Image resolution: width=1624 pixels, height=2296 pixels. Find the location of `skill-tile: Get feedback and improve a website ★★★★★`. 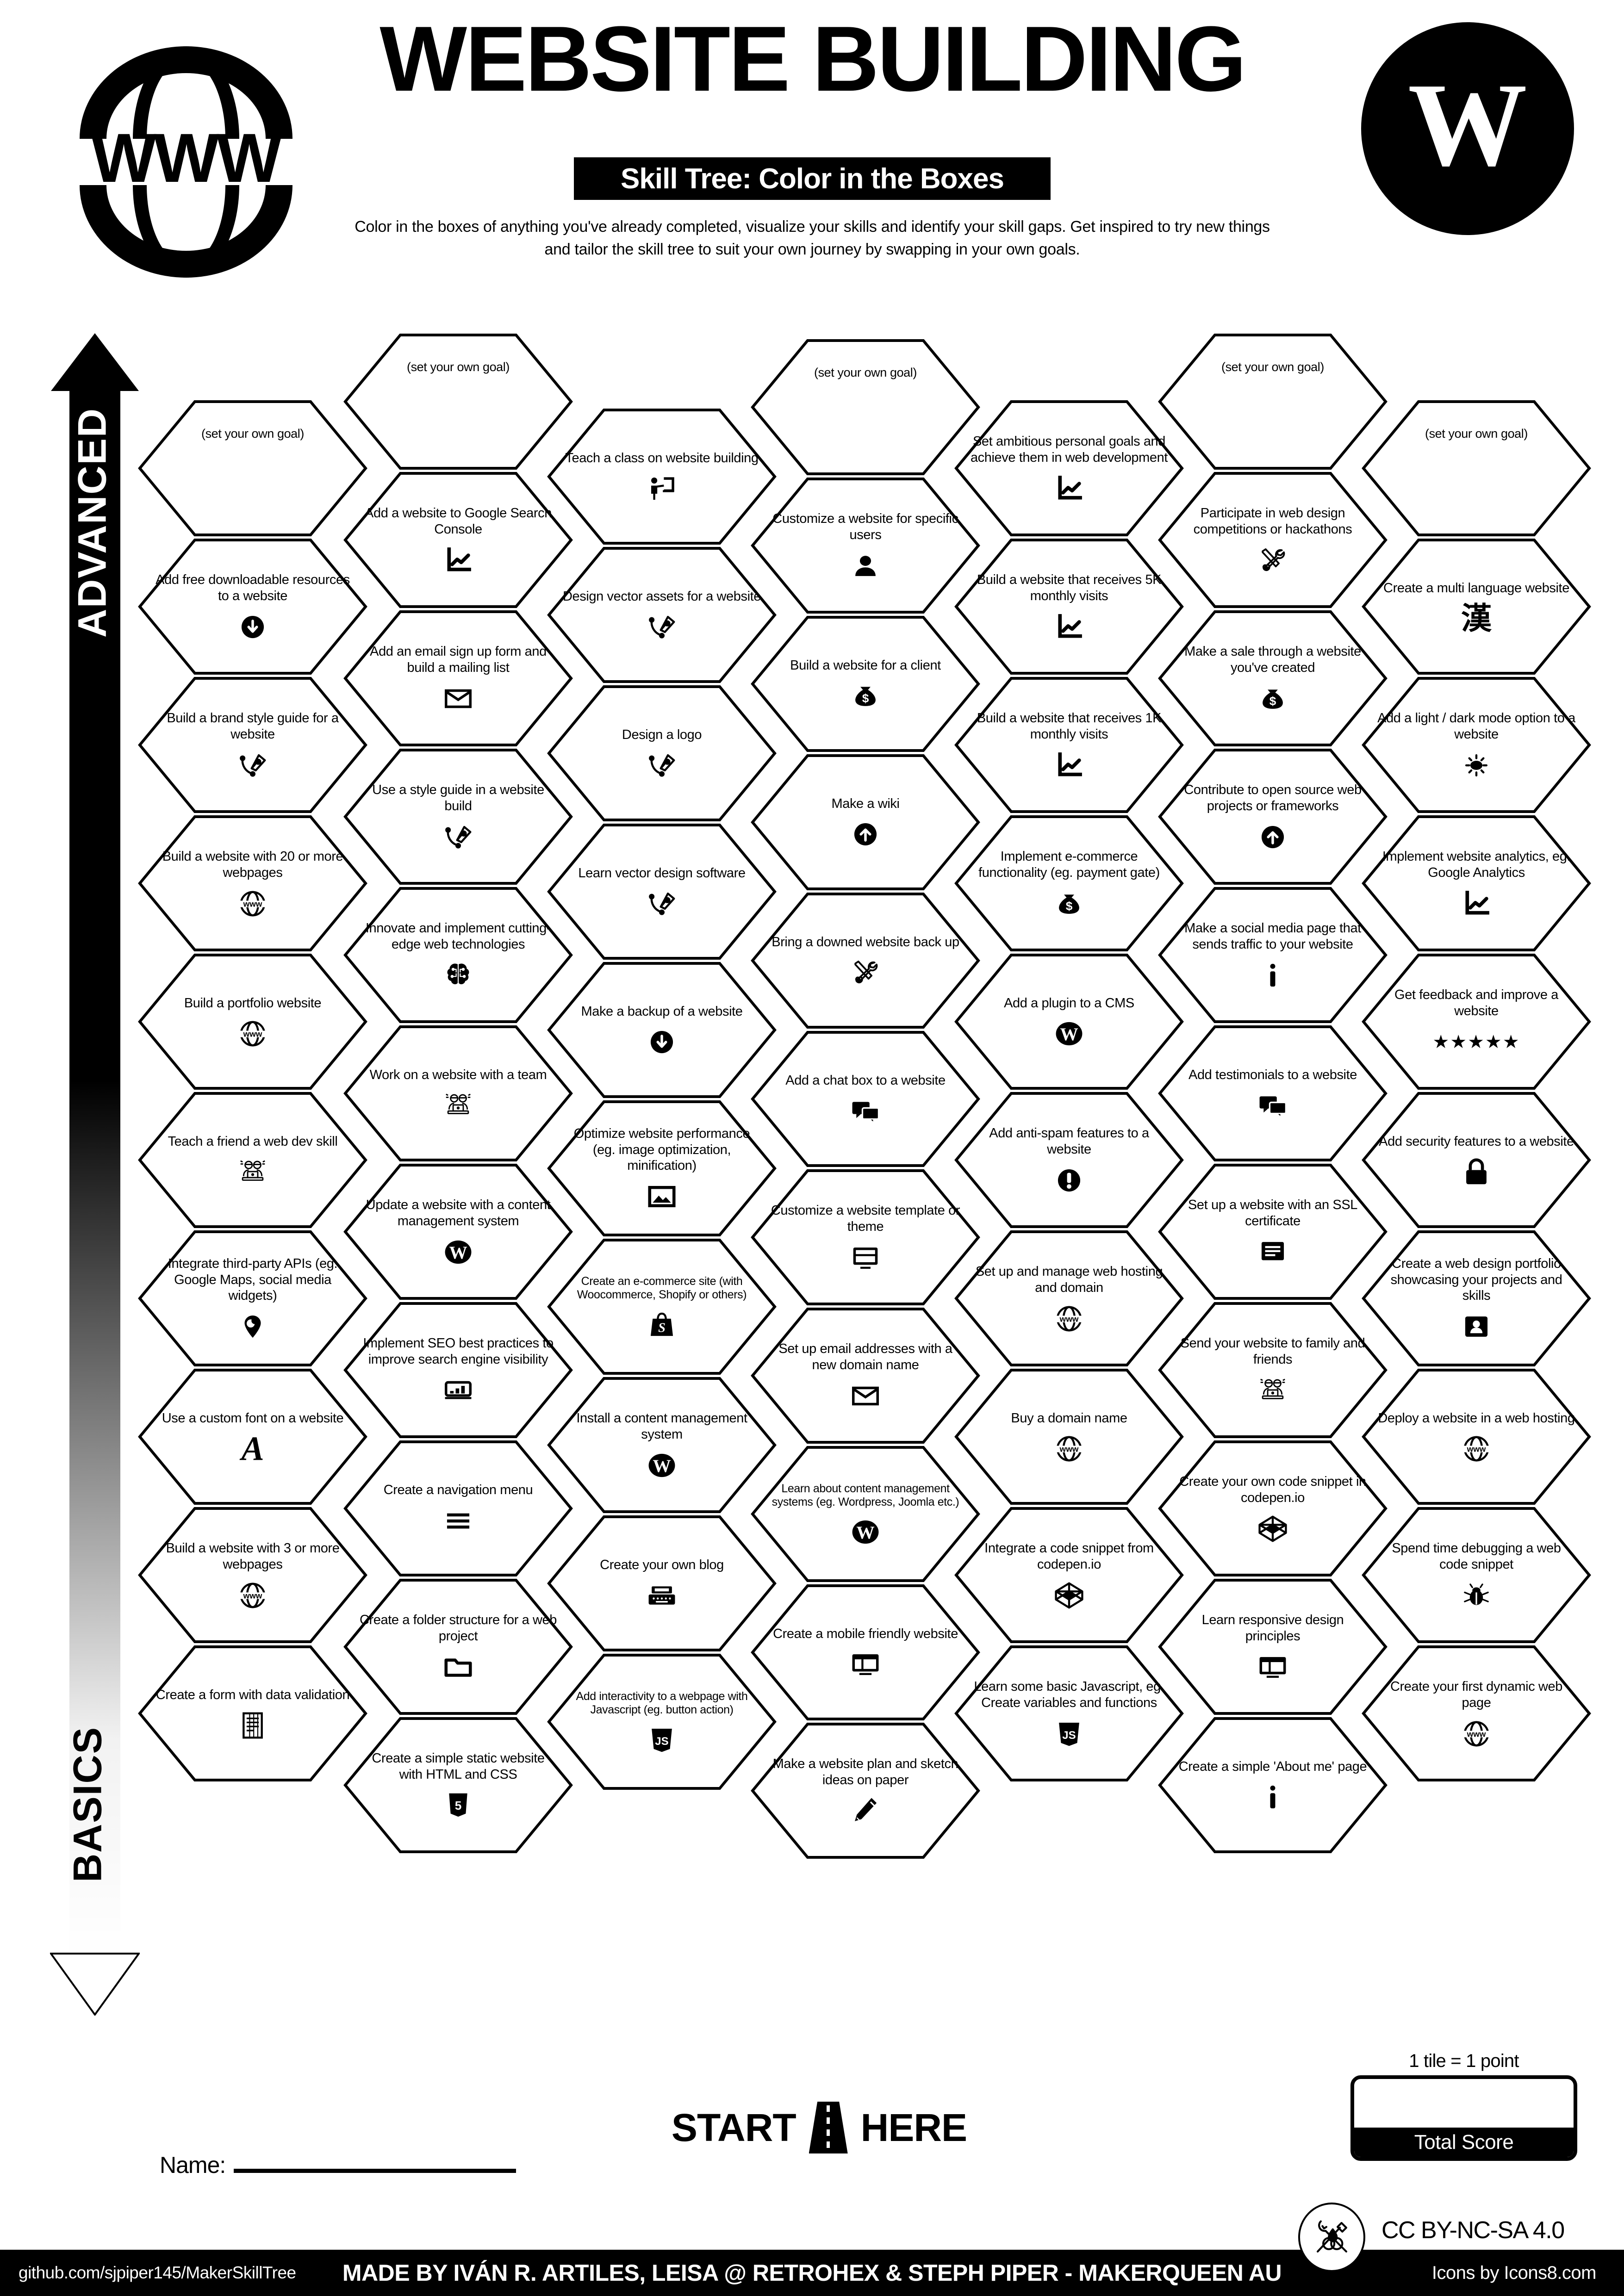

skill-tile: Get feedback and improve a website ★★★★★ is located at coordinates (1476, 1022).